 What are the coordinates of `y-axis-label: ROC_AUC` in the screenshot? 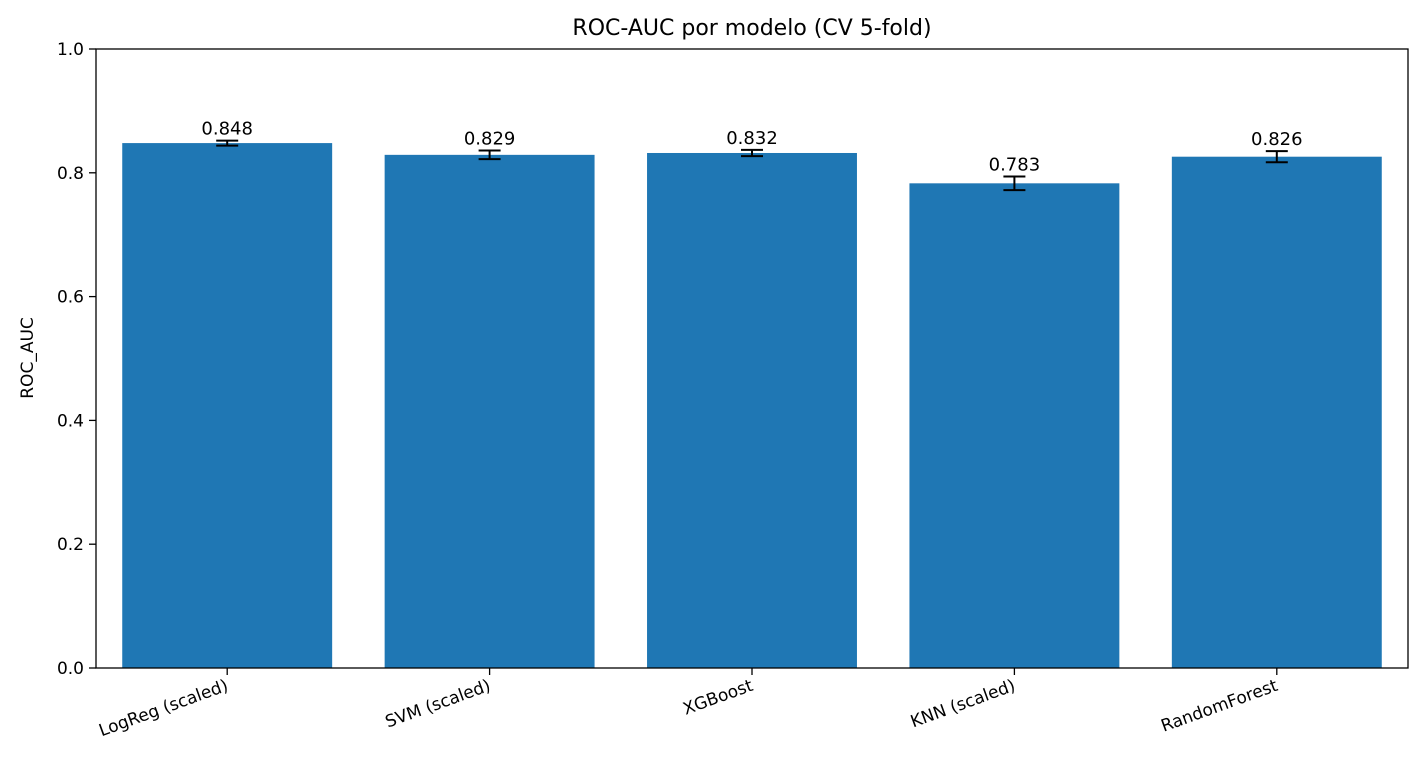 It's located at (28, 358).